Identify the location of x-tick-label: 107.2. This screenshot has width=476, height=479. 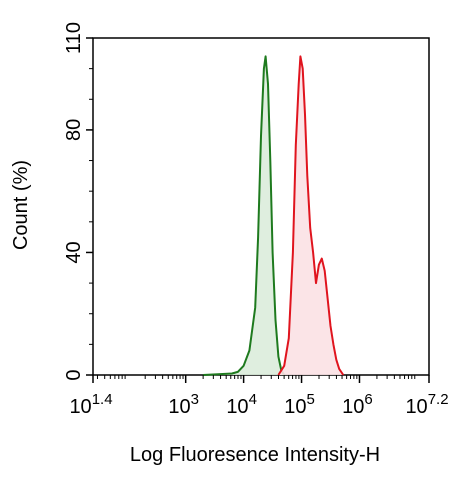
(426, 404).